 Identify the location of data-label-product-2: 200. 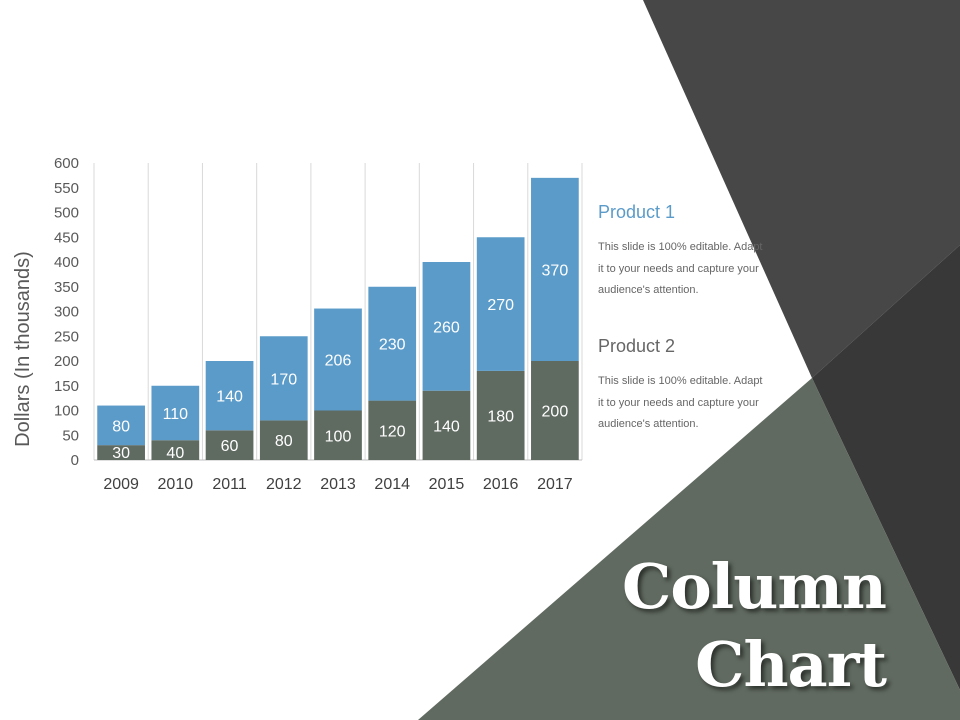
(555, 412).